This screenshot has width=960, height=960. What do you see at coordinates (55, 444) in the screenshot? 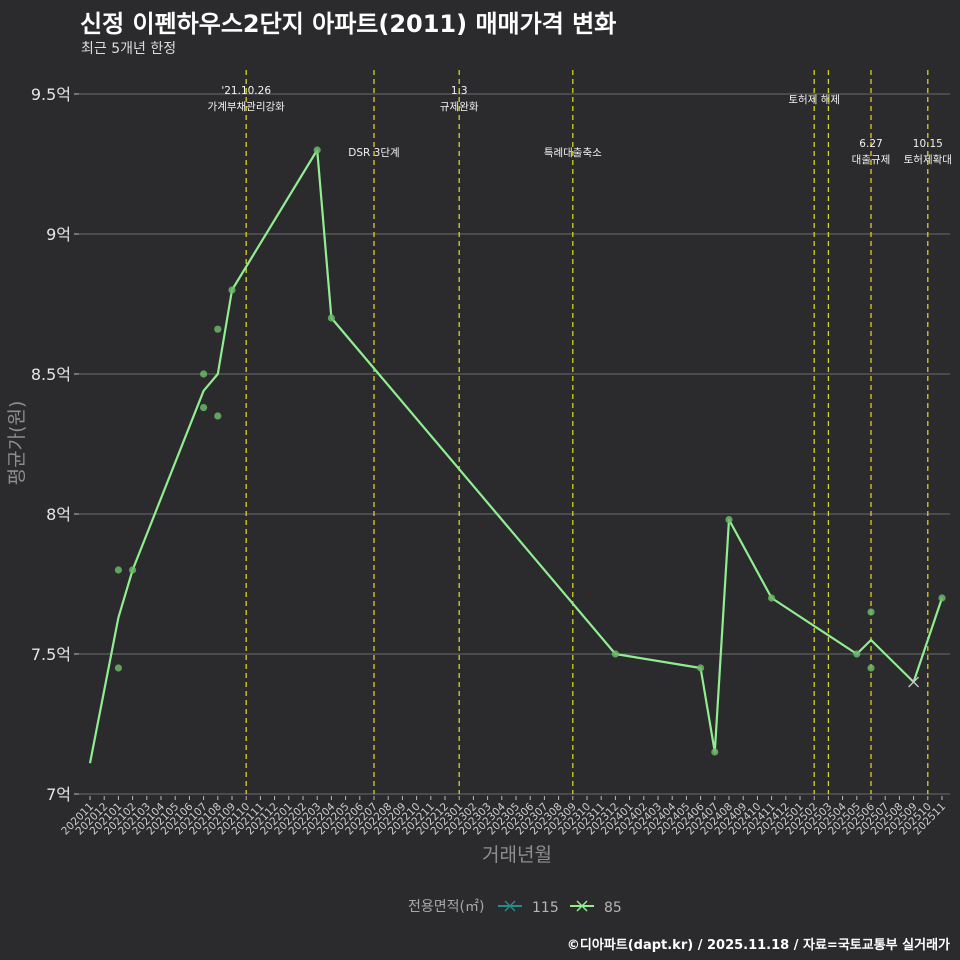
I see `y-axis-ticks: 7억 7.5억 8억 8.5억 9억 9.5억` at bounding box center [55, 444].